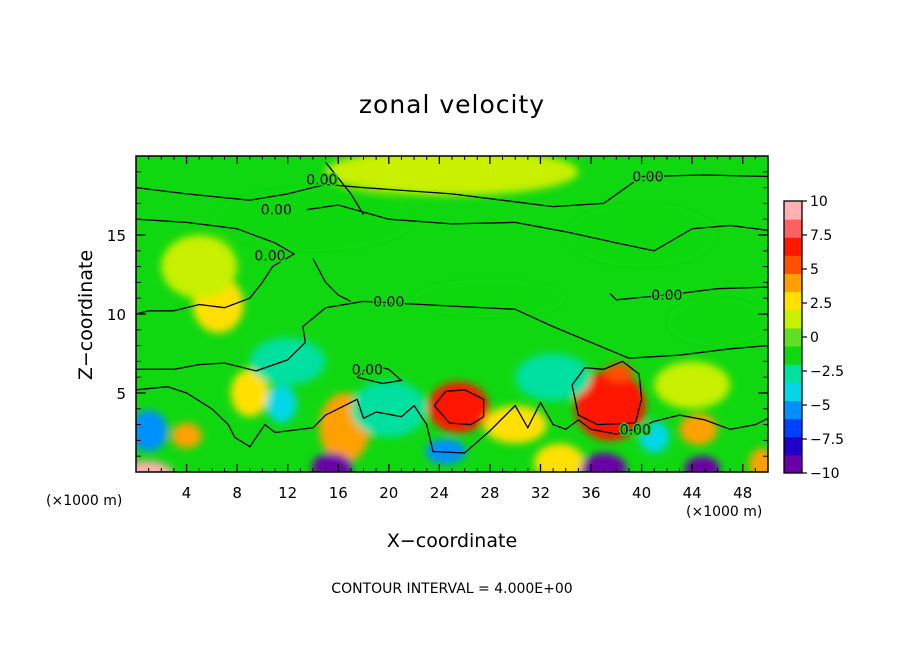 The height and width of the screenshot is (654, 904). Describe the element at coordinates (367, 370) in the screenshot. I see `contour-label-6: 0.00` at that location.